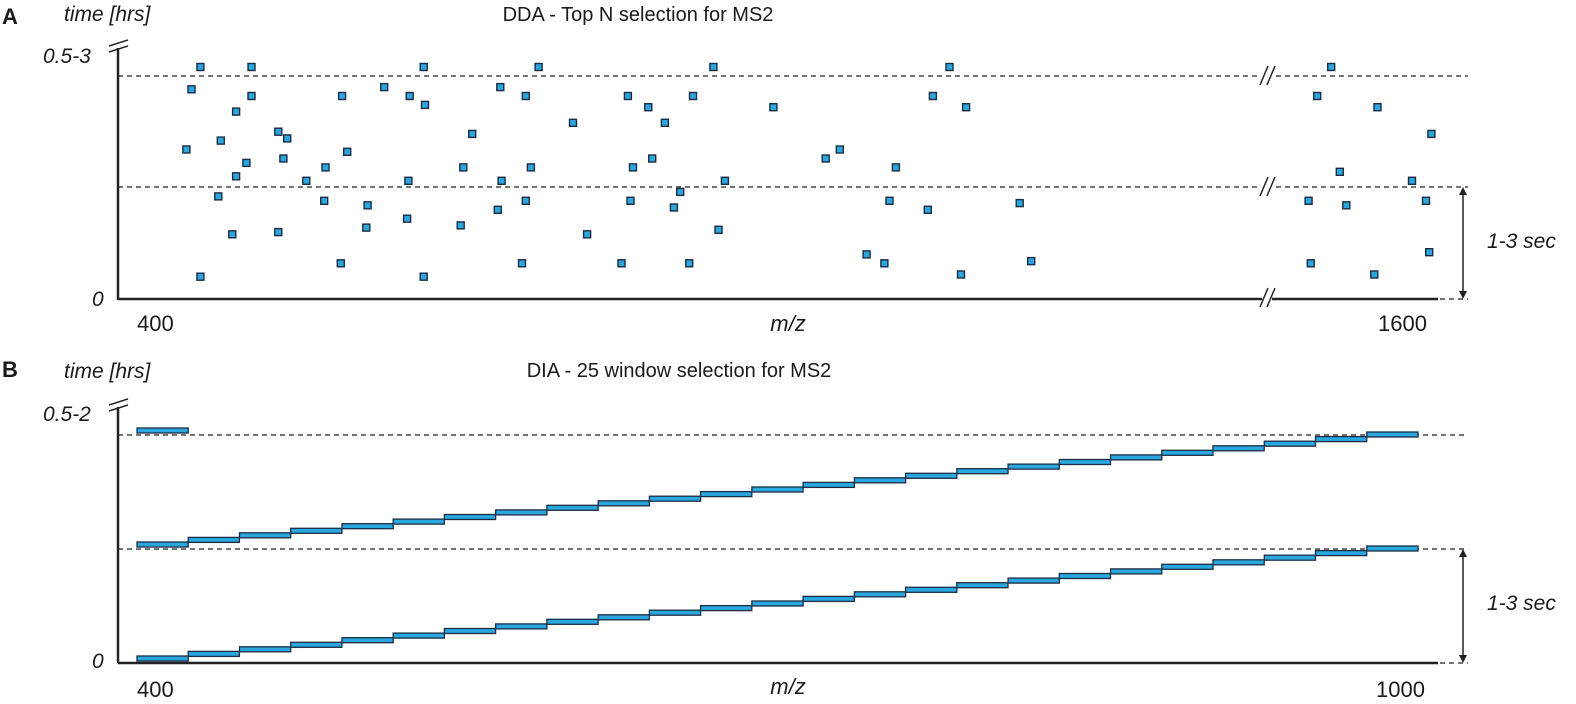  Describe the element at coordinates (108, 371) in the screenshot. I see `panel-b-y-axis-label: time [hrs]` at that location.